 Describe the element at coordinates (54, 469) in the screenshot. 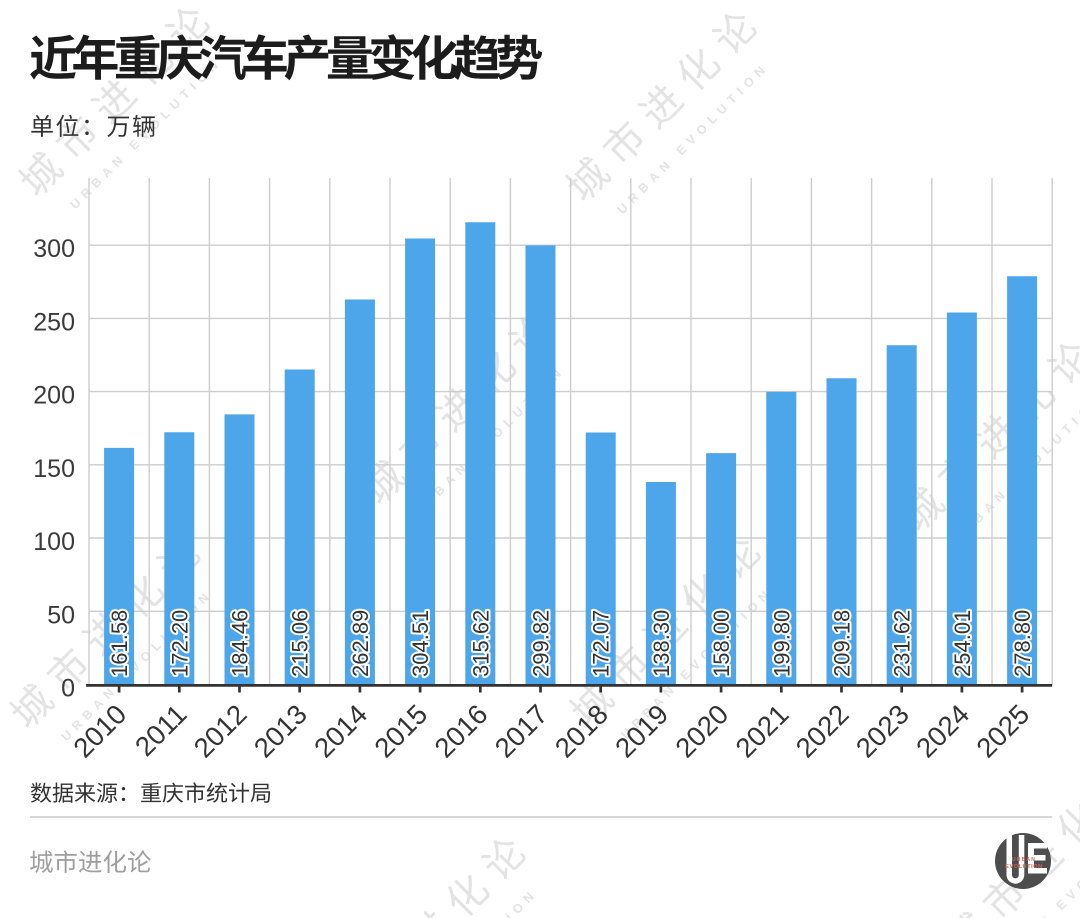

I see `svg-text: 150` at that location.